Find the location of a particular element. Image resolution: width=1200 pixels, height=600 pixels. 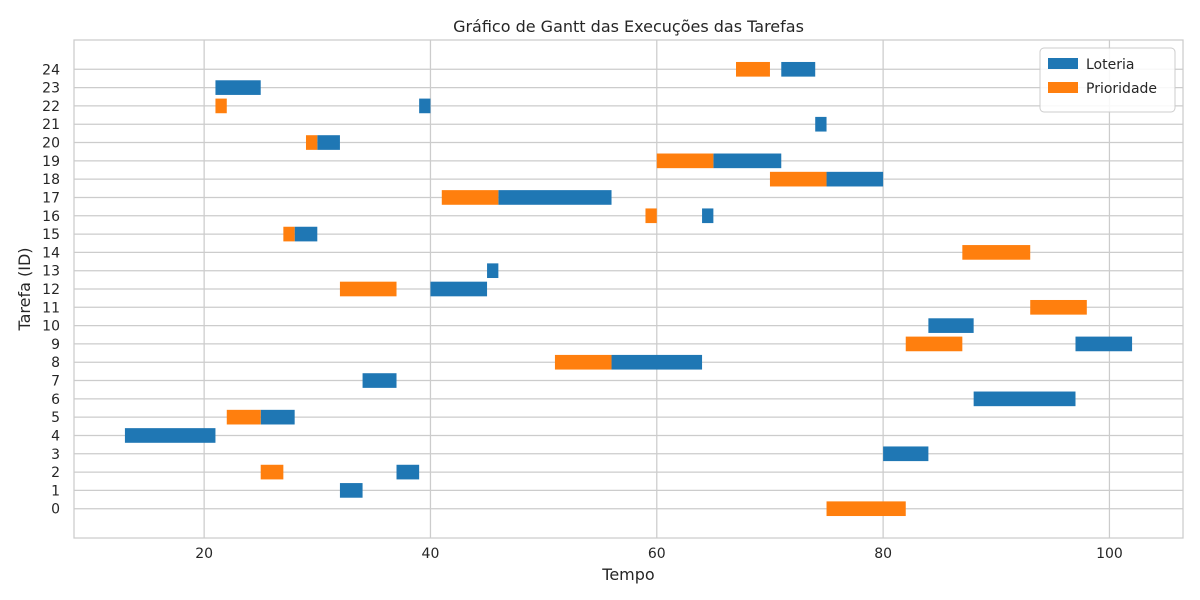

y-tick-label: 2 is located at coordinates (55, 473).